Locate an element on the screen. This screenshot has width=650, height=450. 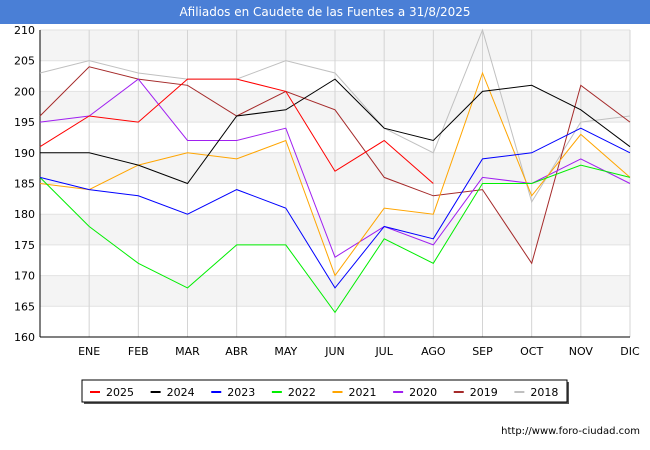
legend: 2025 2024 2023 2022 2021 2020 2019 2018 is located at coordinates (325, 391).